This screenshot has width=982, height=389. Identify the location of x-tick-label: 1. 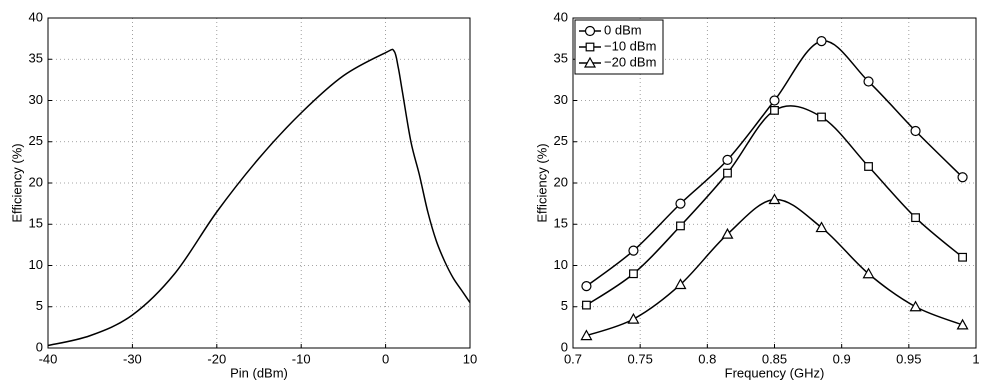
(975, 358).